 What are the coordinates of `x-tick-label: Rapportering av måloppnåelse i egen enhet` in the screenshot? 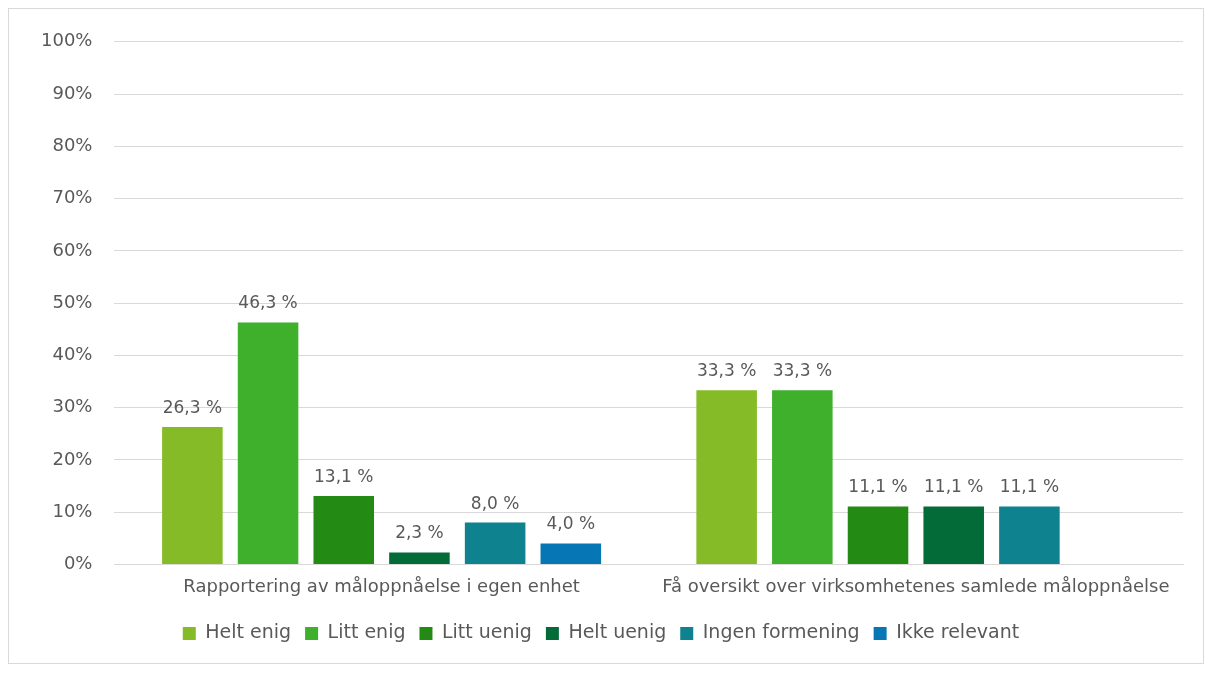 It's located at (381, 585).